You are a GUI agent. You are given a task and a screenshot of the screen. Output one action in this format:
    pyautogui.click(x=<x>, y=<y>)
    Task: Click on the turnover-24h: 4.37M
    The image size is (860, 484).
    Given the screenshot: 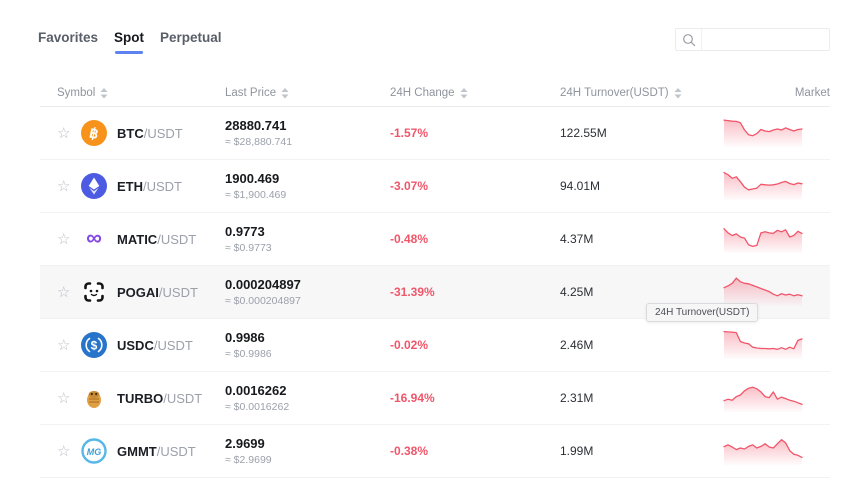 What is the action you would take?
    pyautogui.click(x=577, y=239)
    